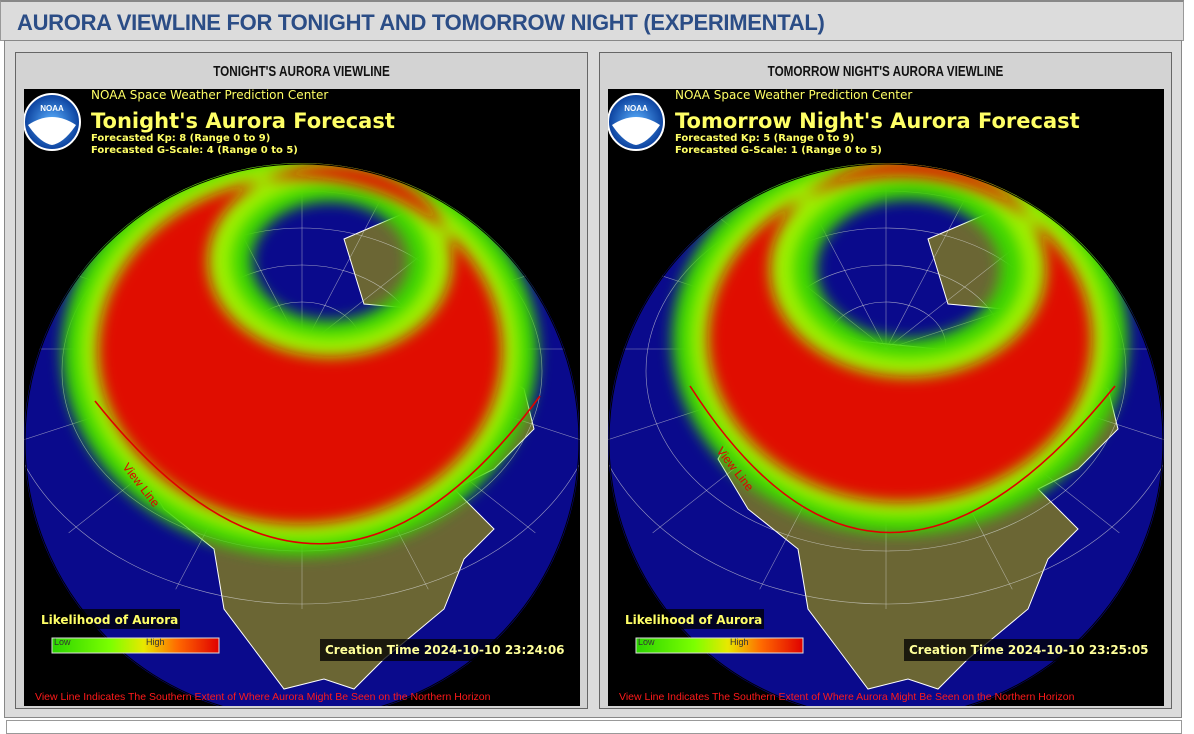 The width and height of the screenshot is (1194, 734). I want to click on aurora-high, so click(900, 332).